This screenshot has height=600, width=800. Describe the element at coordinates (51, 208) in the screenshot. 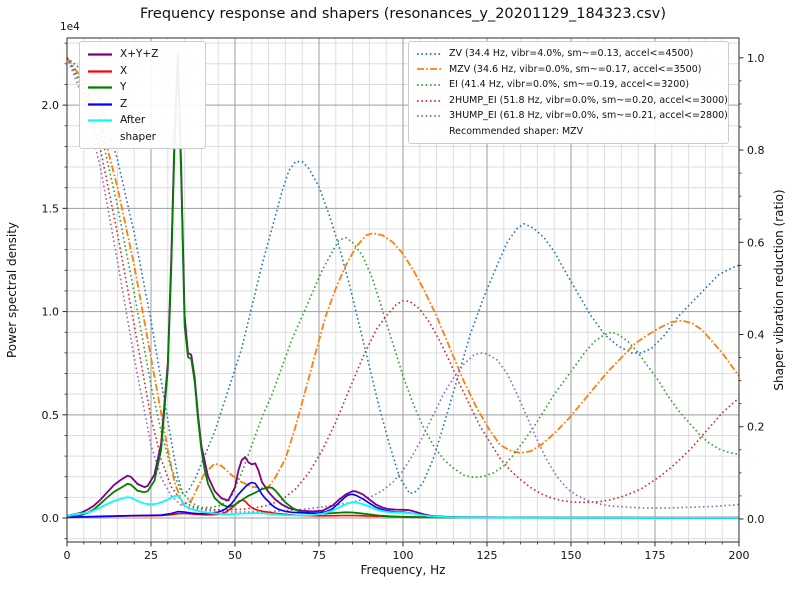

I see `tick-label: 1.5` at that location.